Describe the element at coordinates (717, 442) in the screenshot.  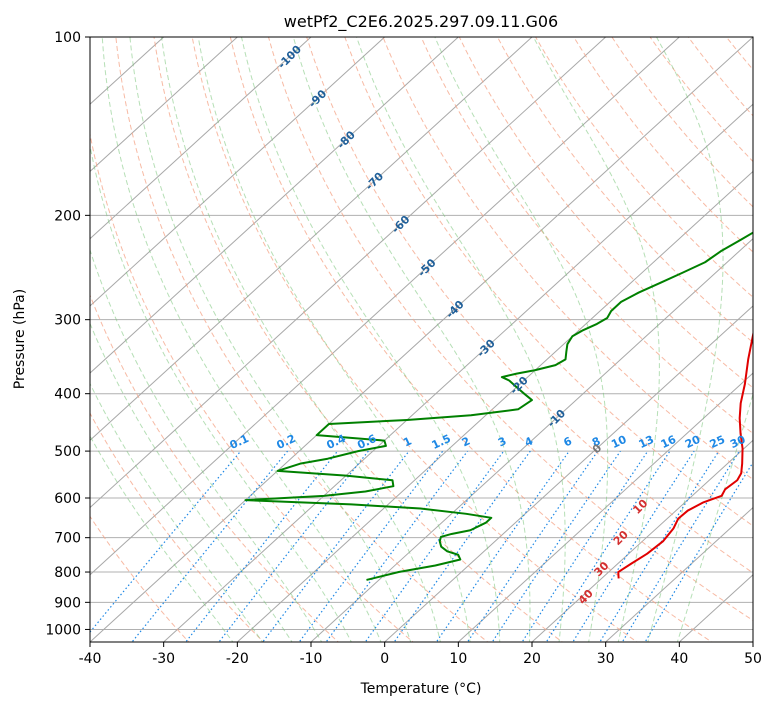
I see `mixing-ratio-label: 25` at that location.